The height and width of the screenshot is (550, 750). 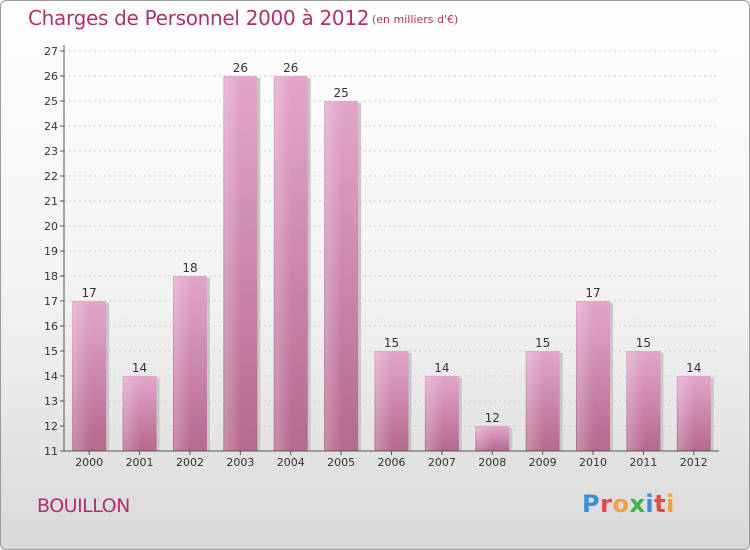 I want to click on x-tick-label: 2009, so click(x=543, y=462).